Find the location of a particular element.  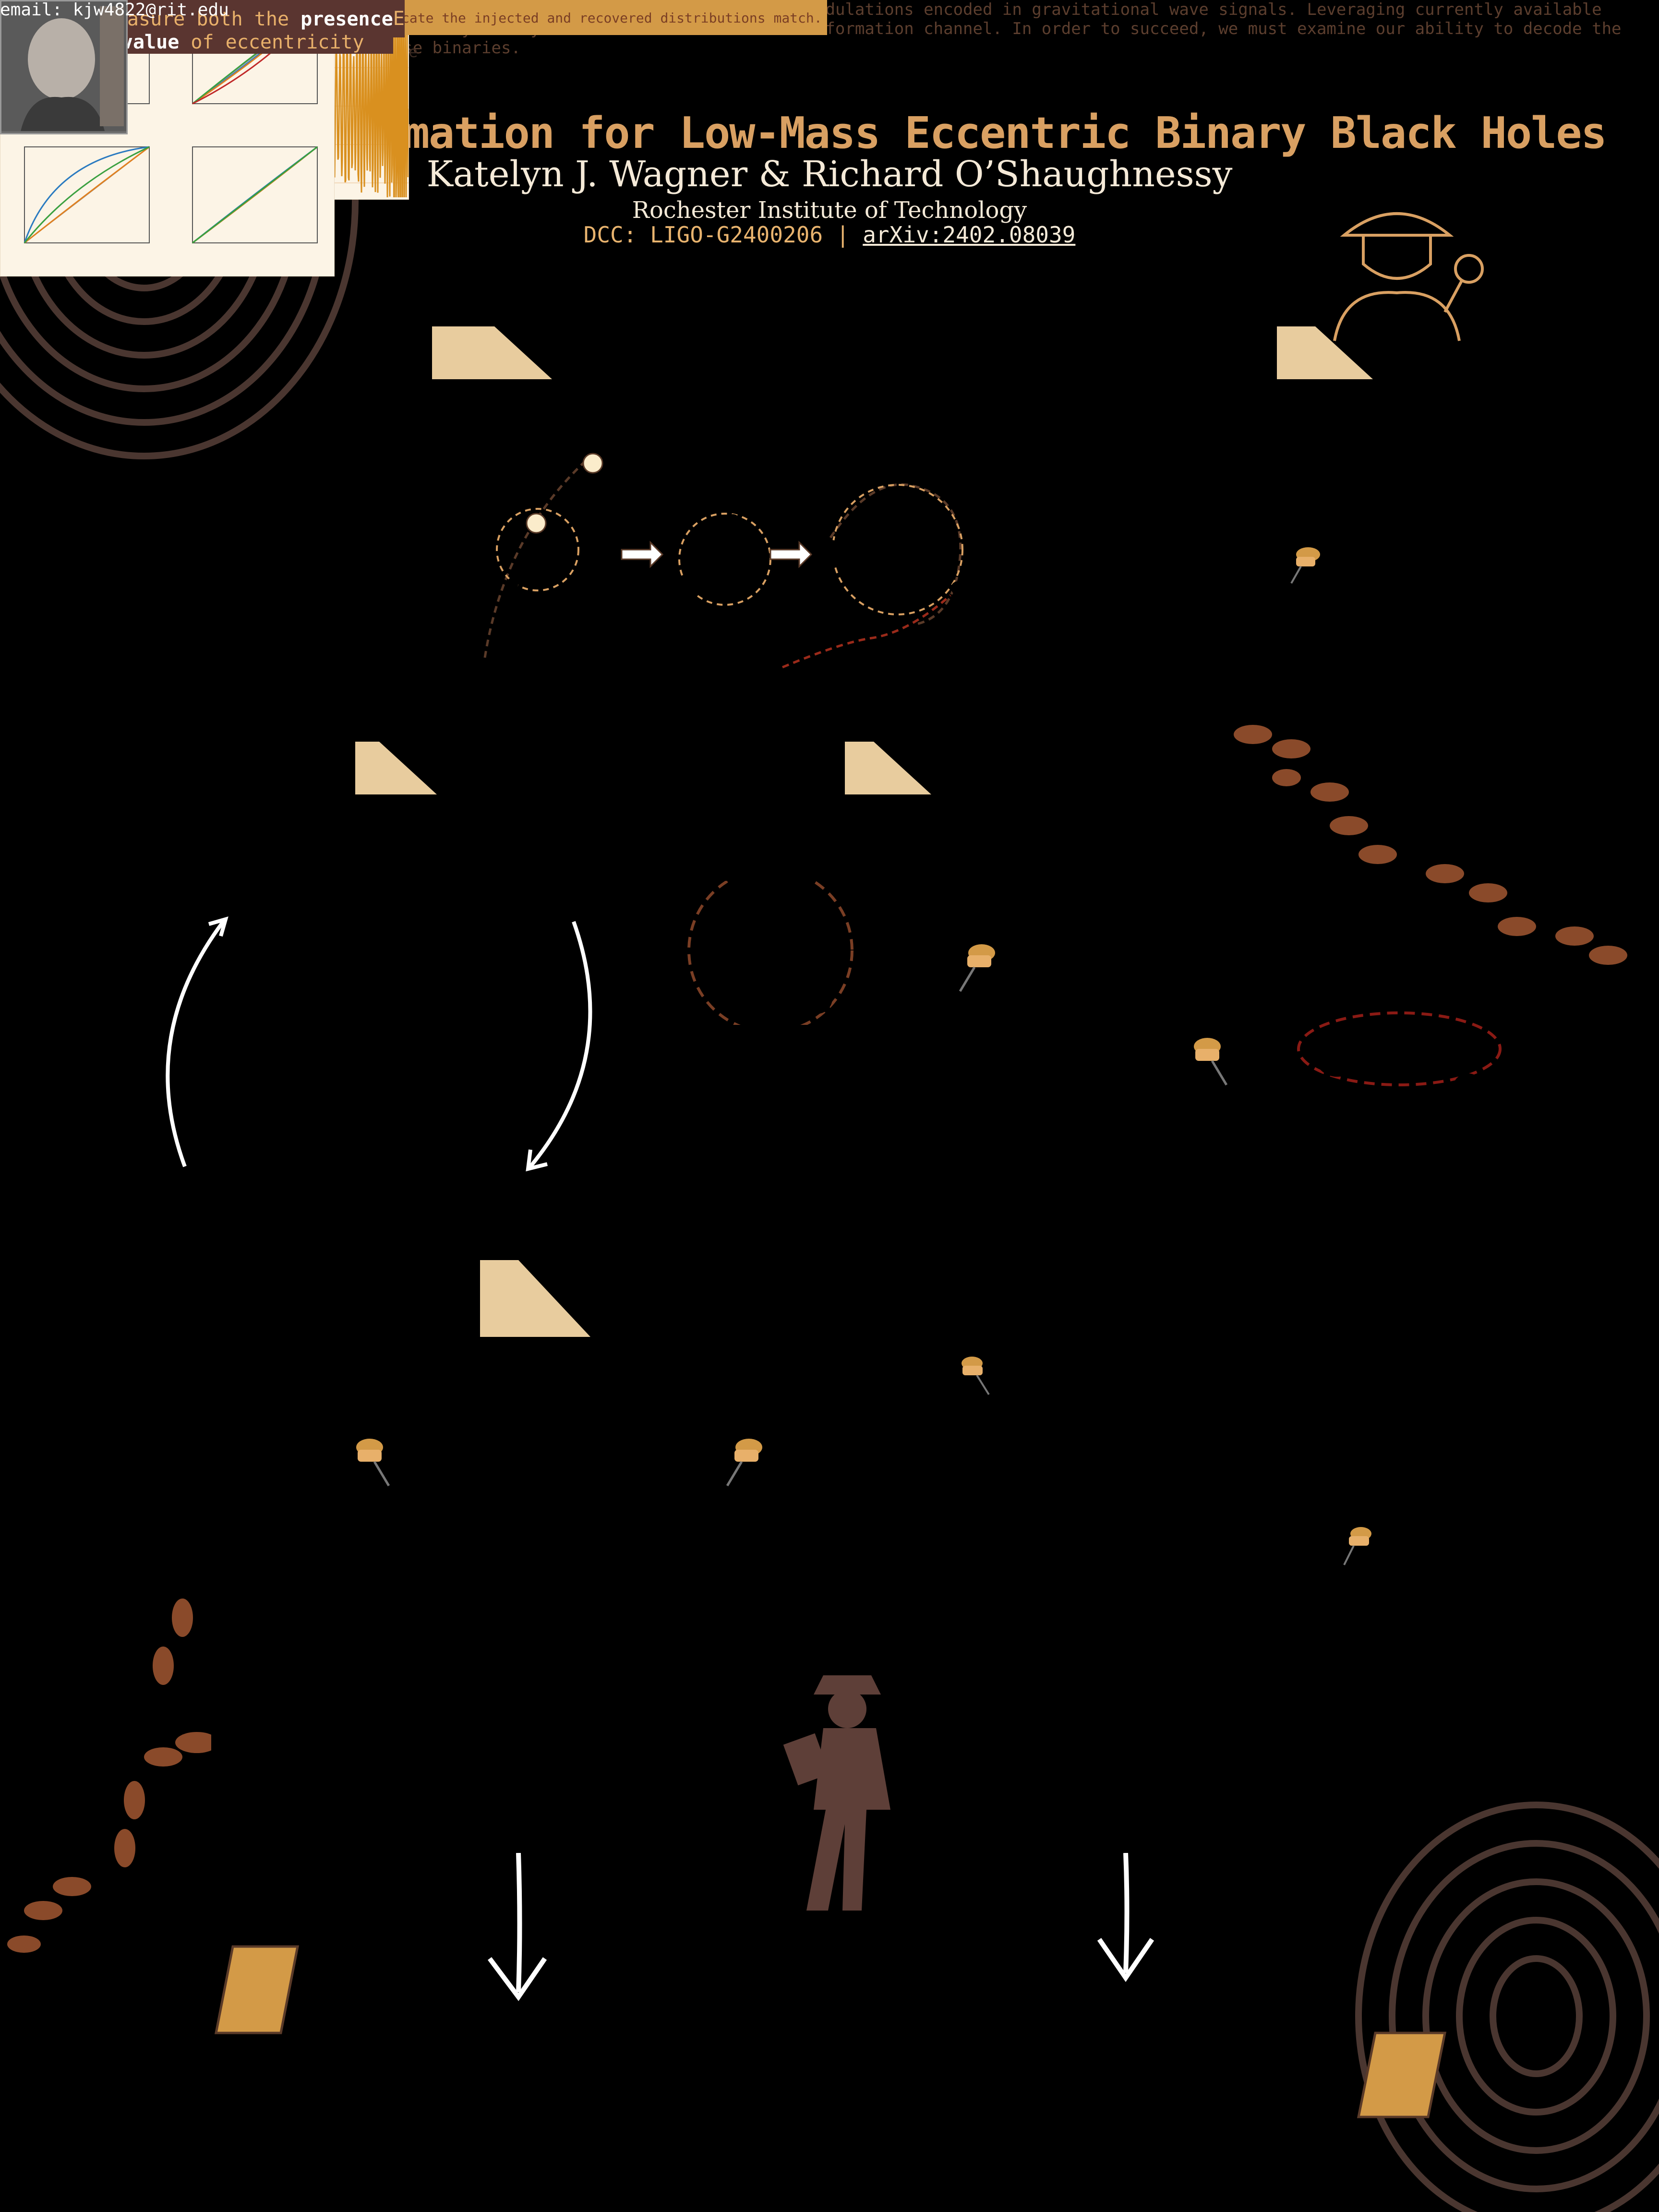

author-photo is located at coordinates (64, 67).